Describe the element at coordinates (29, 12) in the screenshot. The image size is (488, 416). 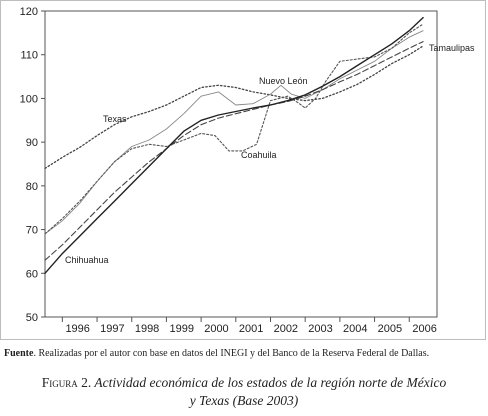
I see `y-tick-label: 120` at that location.